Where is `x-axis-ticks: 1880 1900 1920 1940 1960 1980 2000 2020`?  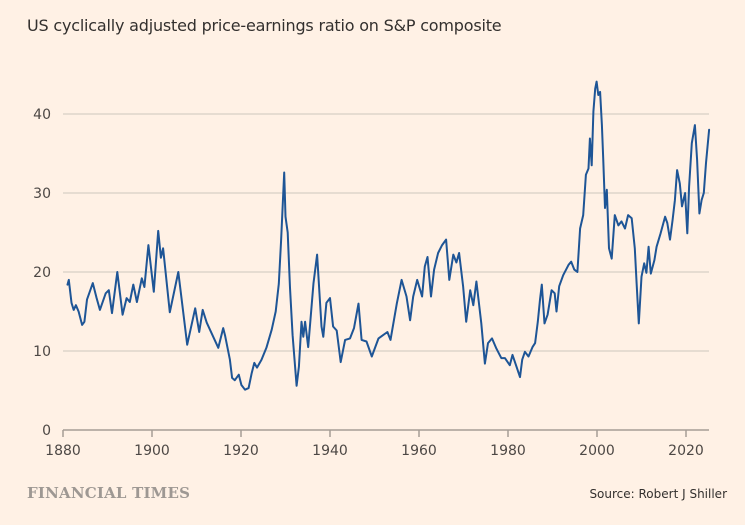 x-axis-ticks: 1880 1900 1920 1940 1960 1980 2000 2020 is located at coordinates (374, 444).